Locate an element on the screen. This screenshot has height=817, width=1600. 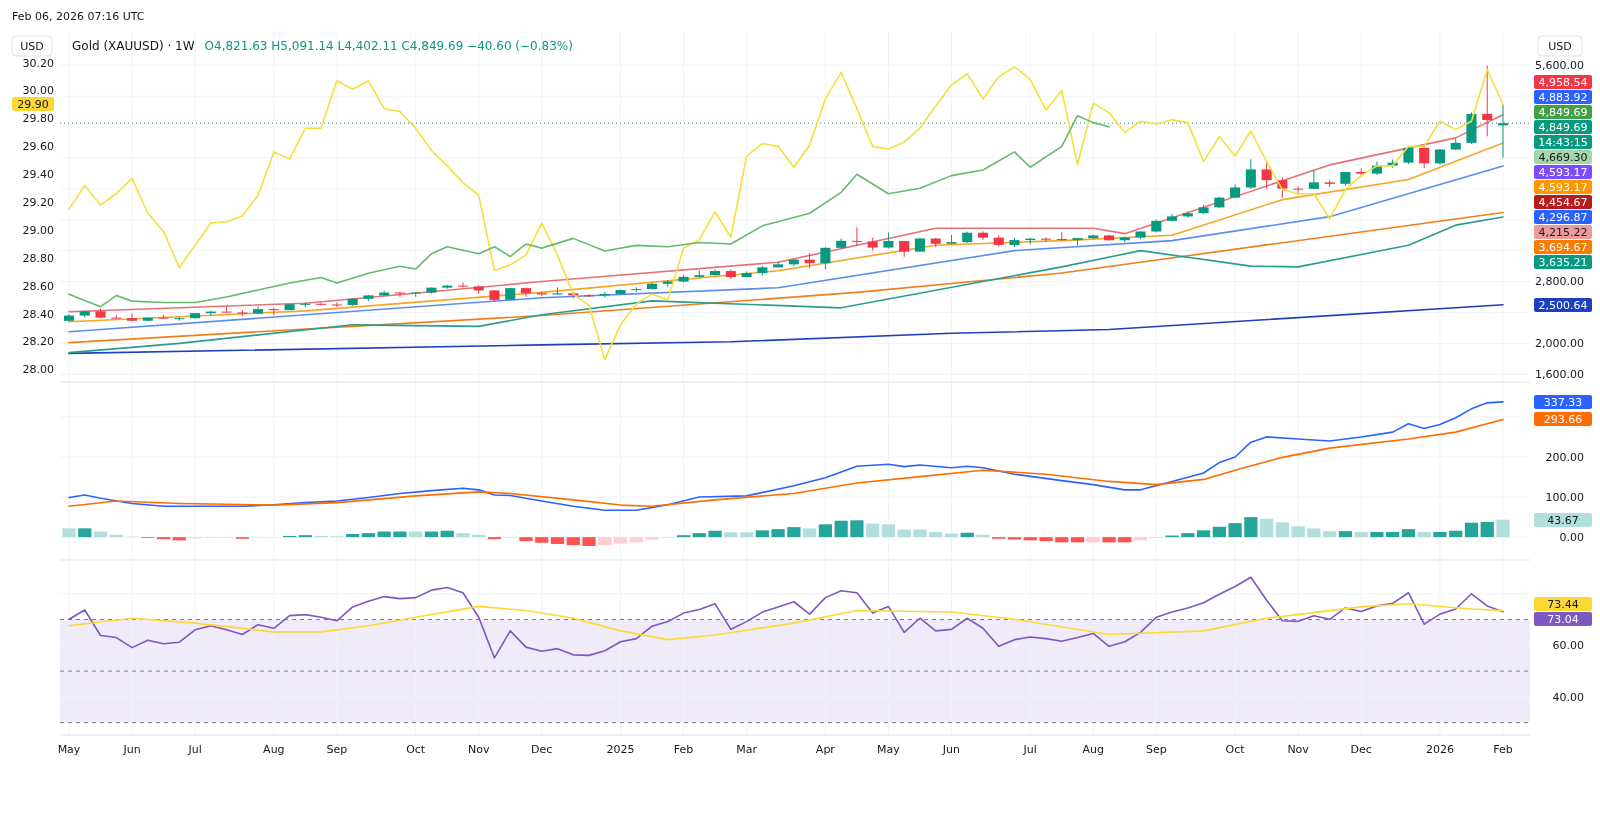
x-tick-label: Aug is located at coordinates (1093, 749).